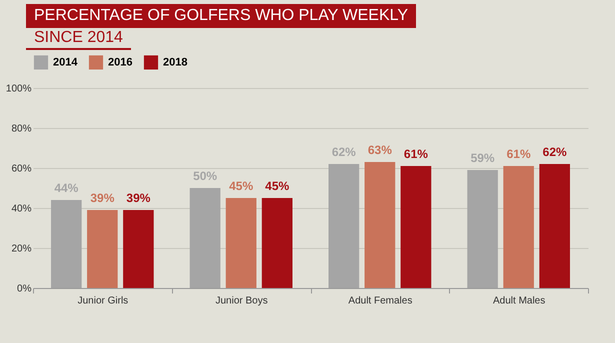  What do you see at coordinates (103, 301) in the screenshot?
I see `x-tick-label: Junior Girls` at bounding box center [103, 301].